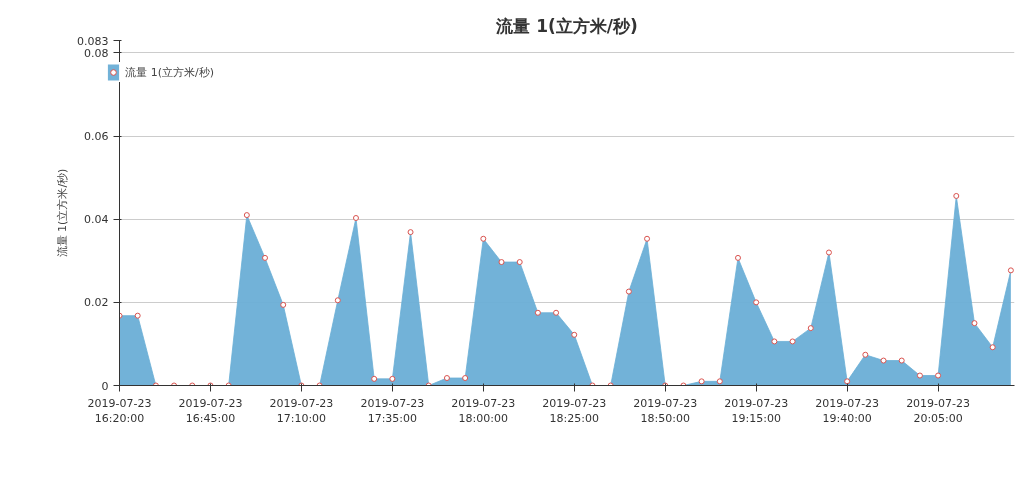 This screenshot has height=496, width=1018. I want to click on x-tick-label: 2019-07-23 20:05:00, so click(938, 411).